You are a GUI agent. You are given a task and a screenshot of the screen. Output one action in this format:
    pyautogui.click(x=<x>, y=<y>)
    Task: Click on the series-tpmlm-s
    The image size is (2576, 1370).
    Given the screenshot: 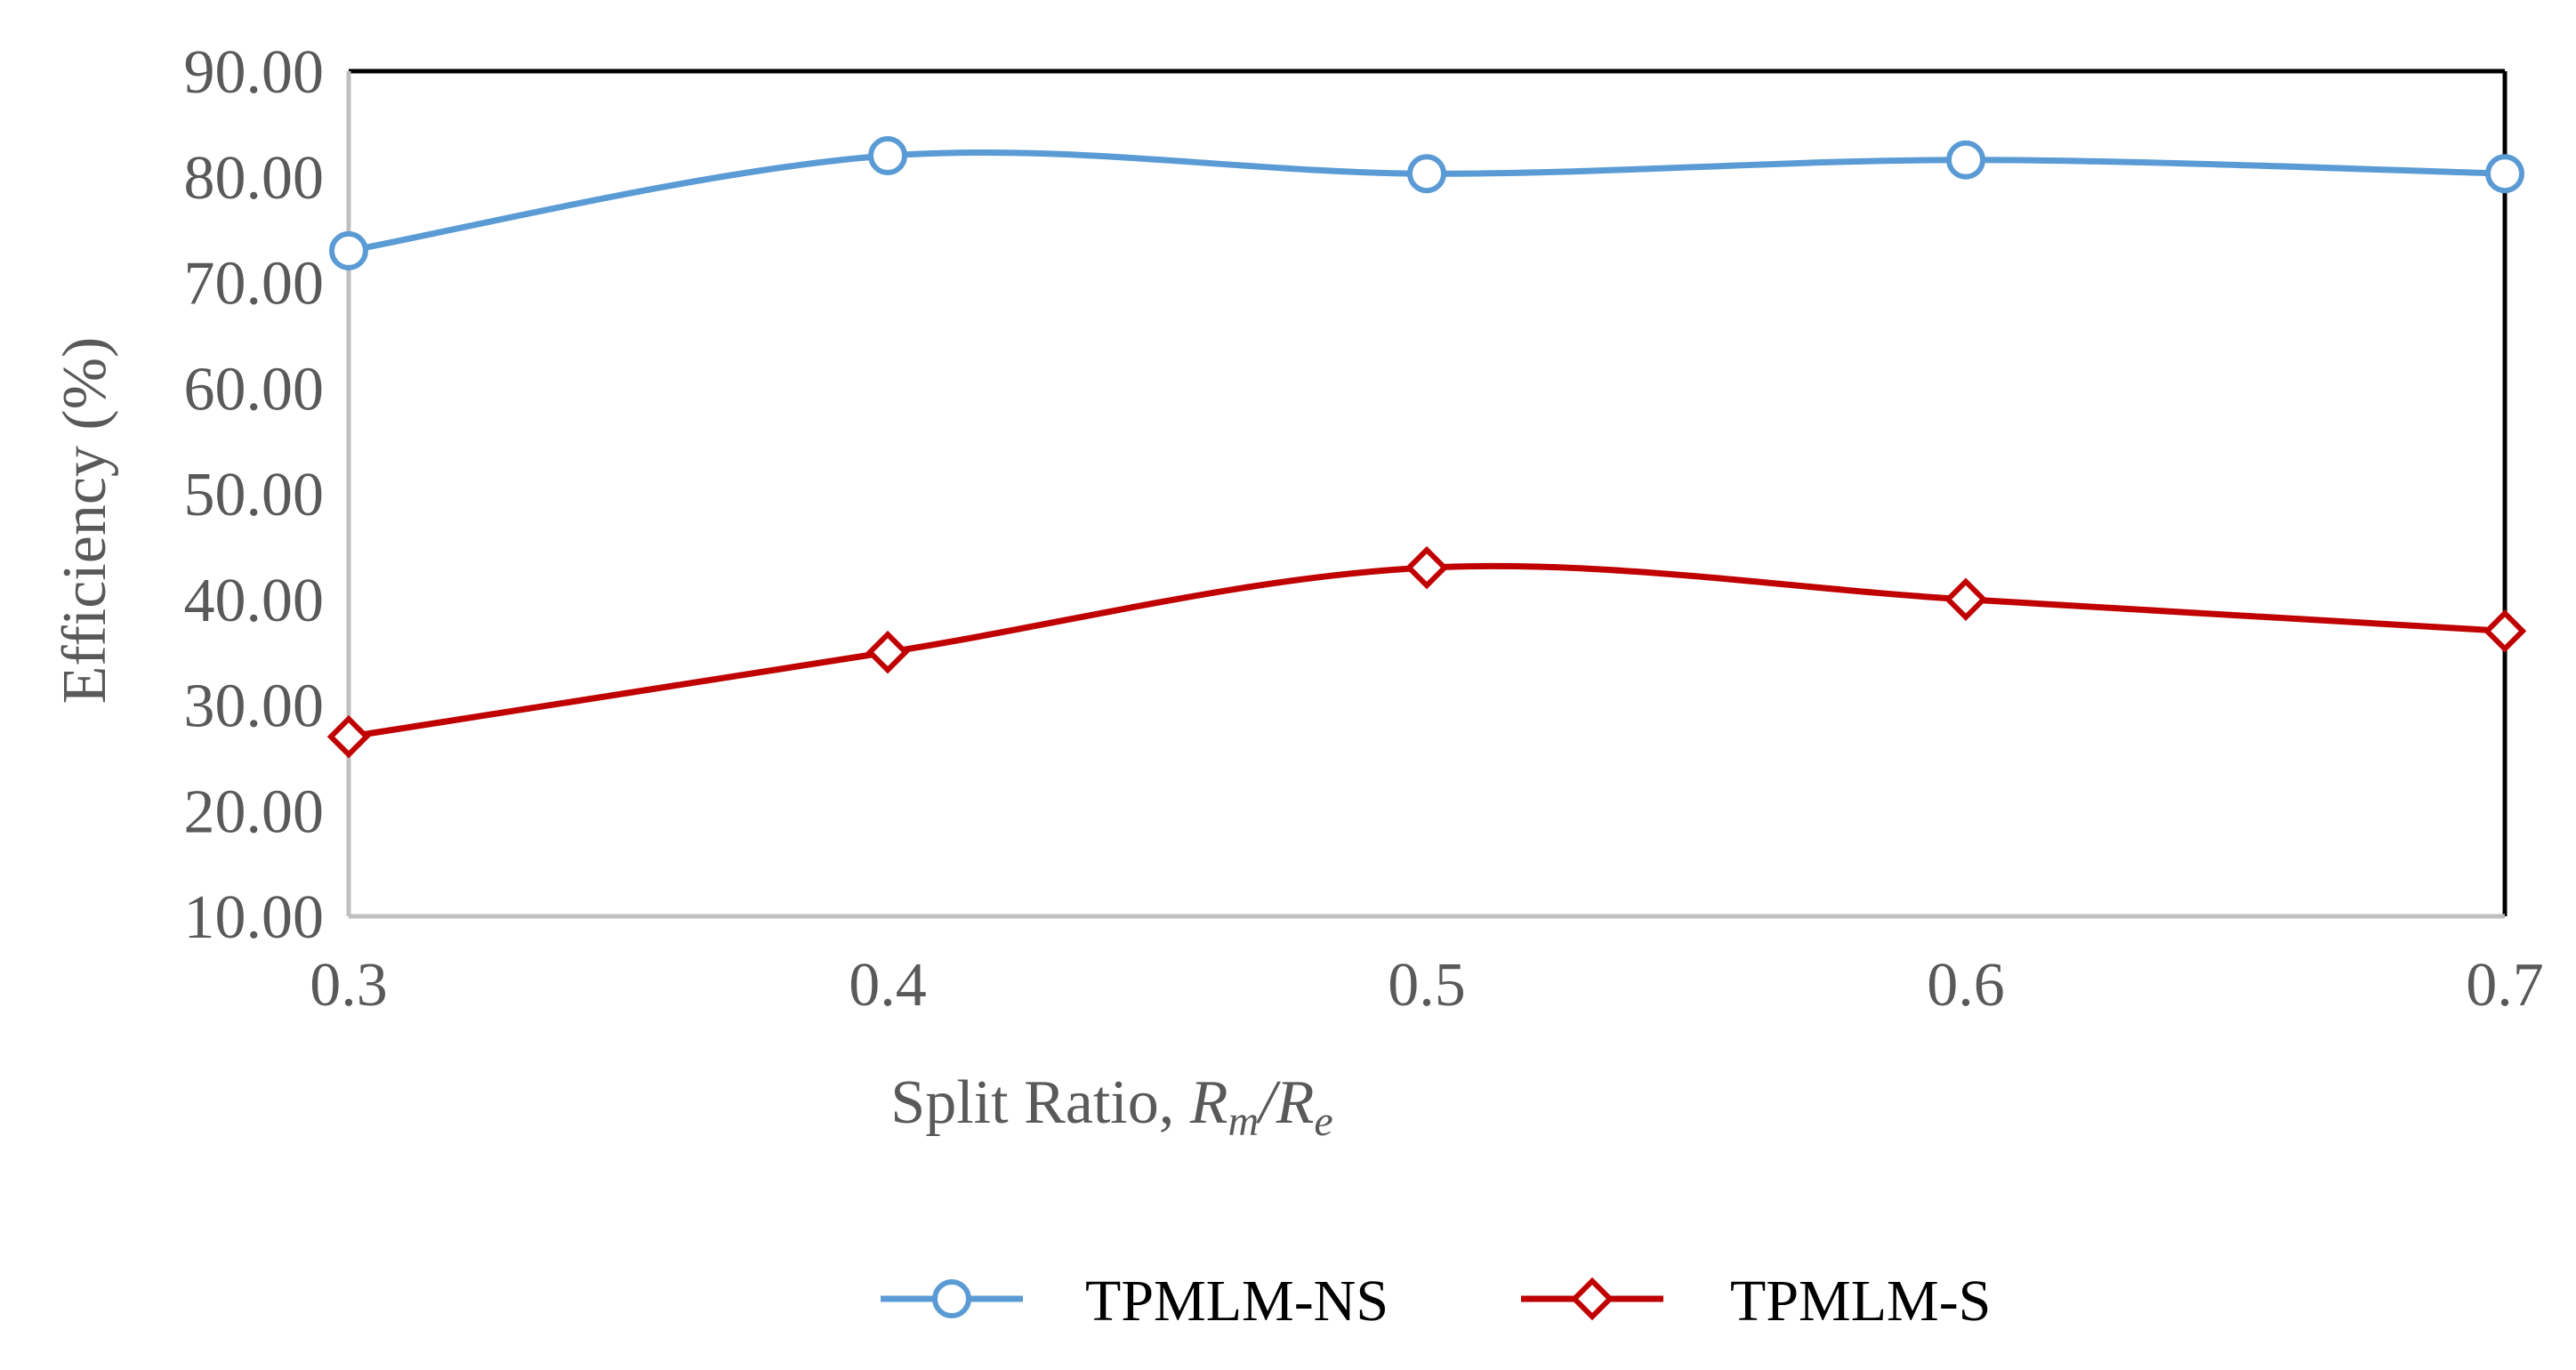 What is the action you would take?
    pyautogui.click(x=1426, y=652)
    